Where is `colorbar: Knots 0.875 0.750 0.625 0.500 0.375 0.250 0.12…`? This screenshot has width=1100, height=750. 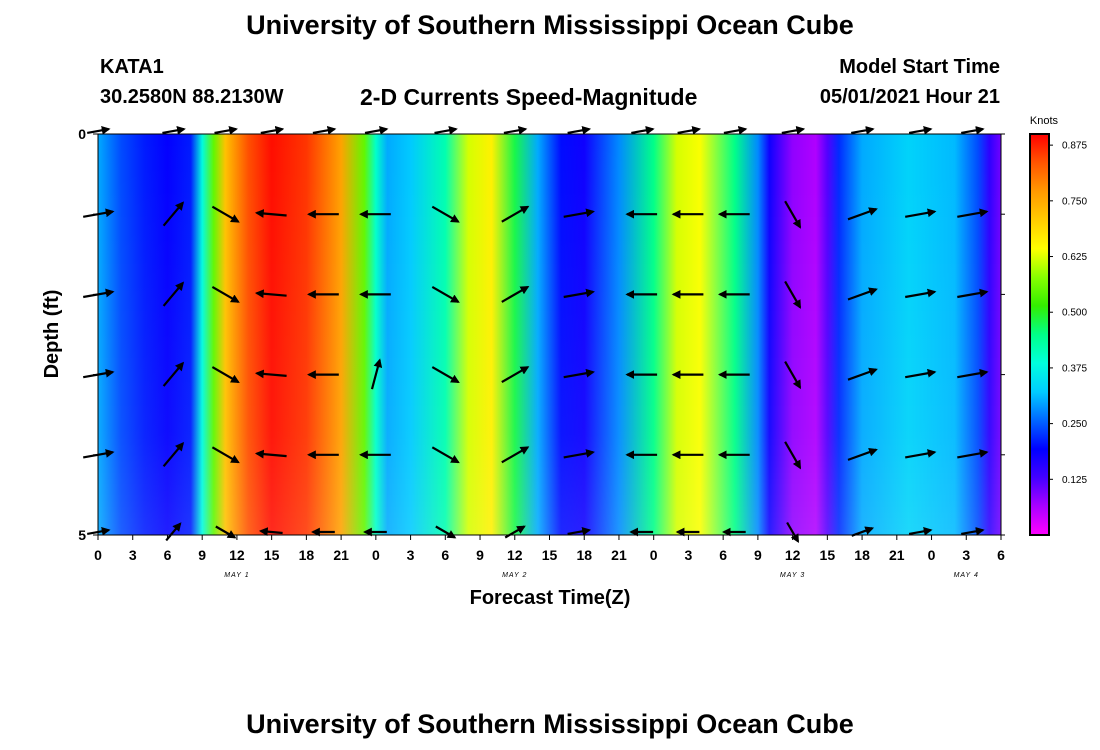 colorbar: Knots 0.875 0.750 0.625 0.500 0.375 0.250 0.12… is located at coordinates (1058, 325).